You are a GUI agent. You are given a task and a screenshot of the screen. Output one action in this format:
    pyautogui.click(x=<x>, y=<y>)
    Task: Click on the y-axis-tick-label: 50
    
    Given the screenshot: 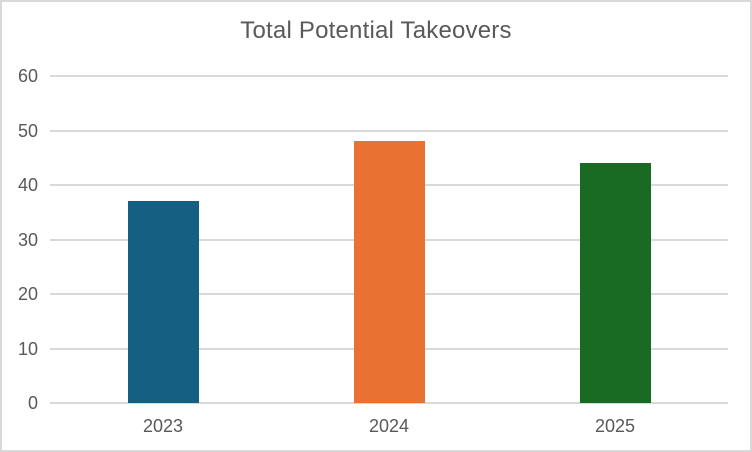 What is the action you would take?
    pyautogui.click(x=27, y=130)
    